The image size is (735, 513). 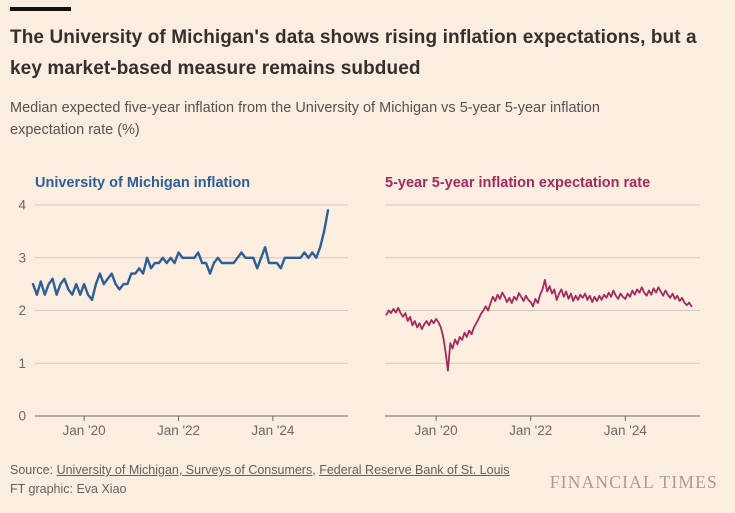 What do you see at coordinates (143, 183) in the screenshot?
I see `series-label-michigan: University of Michigan inflation` at bounding box center [143, 183].